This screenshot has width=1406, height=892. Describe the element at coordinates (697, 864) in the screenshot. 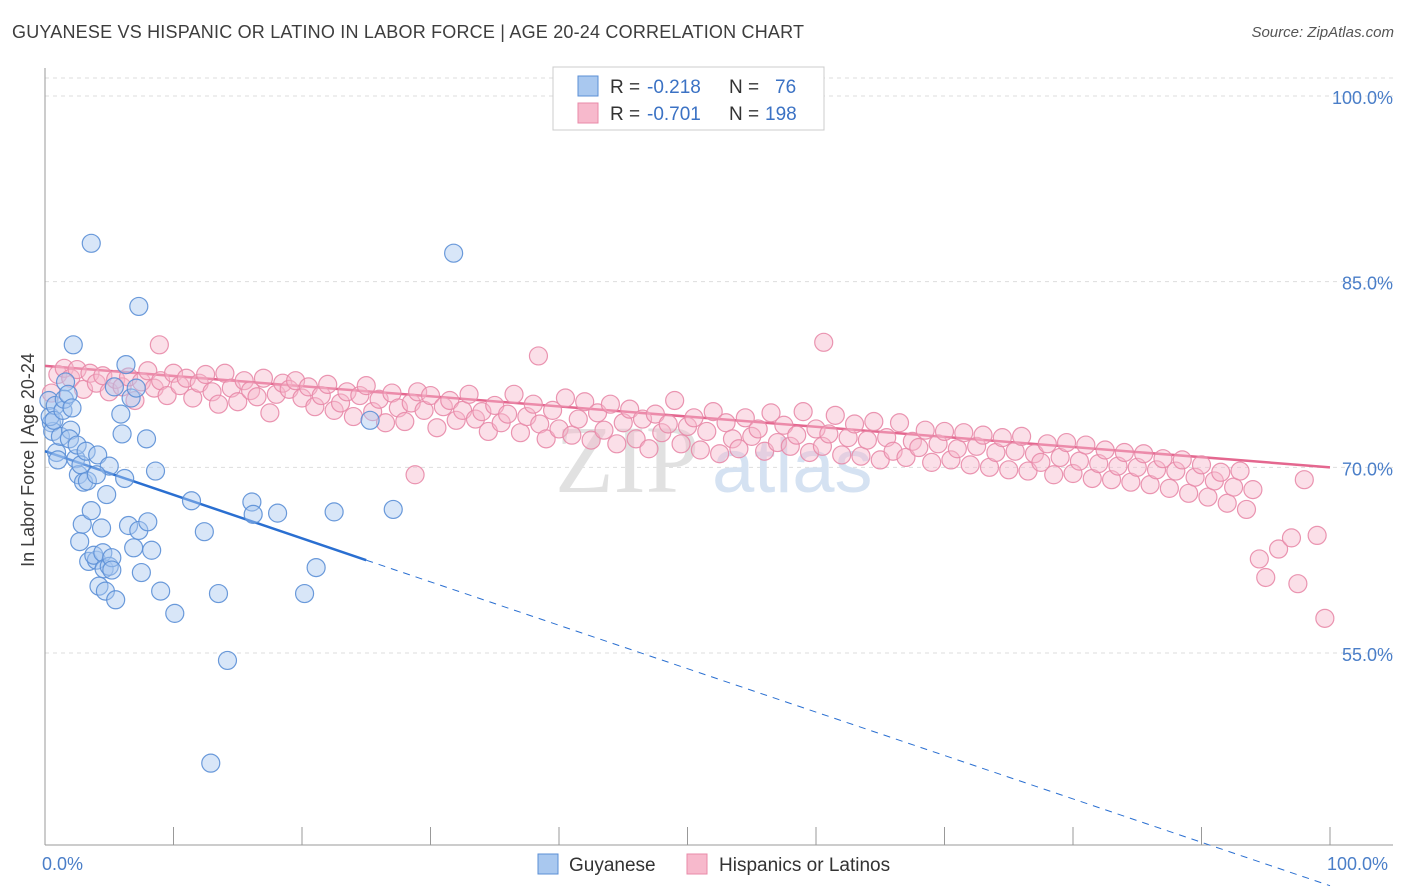

I see `bottom-legend-swatch-hispanic` at that location.